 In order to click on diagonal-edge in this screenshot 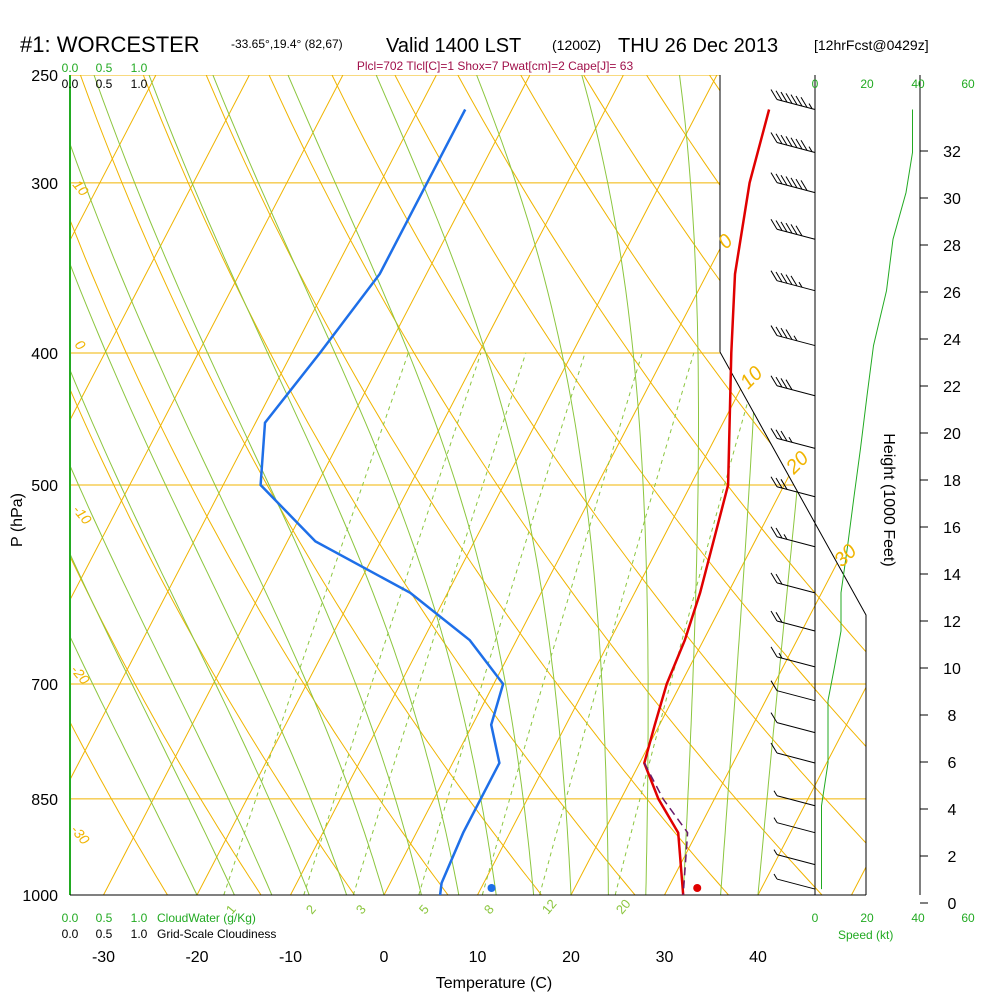, I will do `click(793, 623)`.